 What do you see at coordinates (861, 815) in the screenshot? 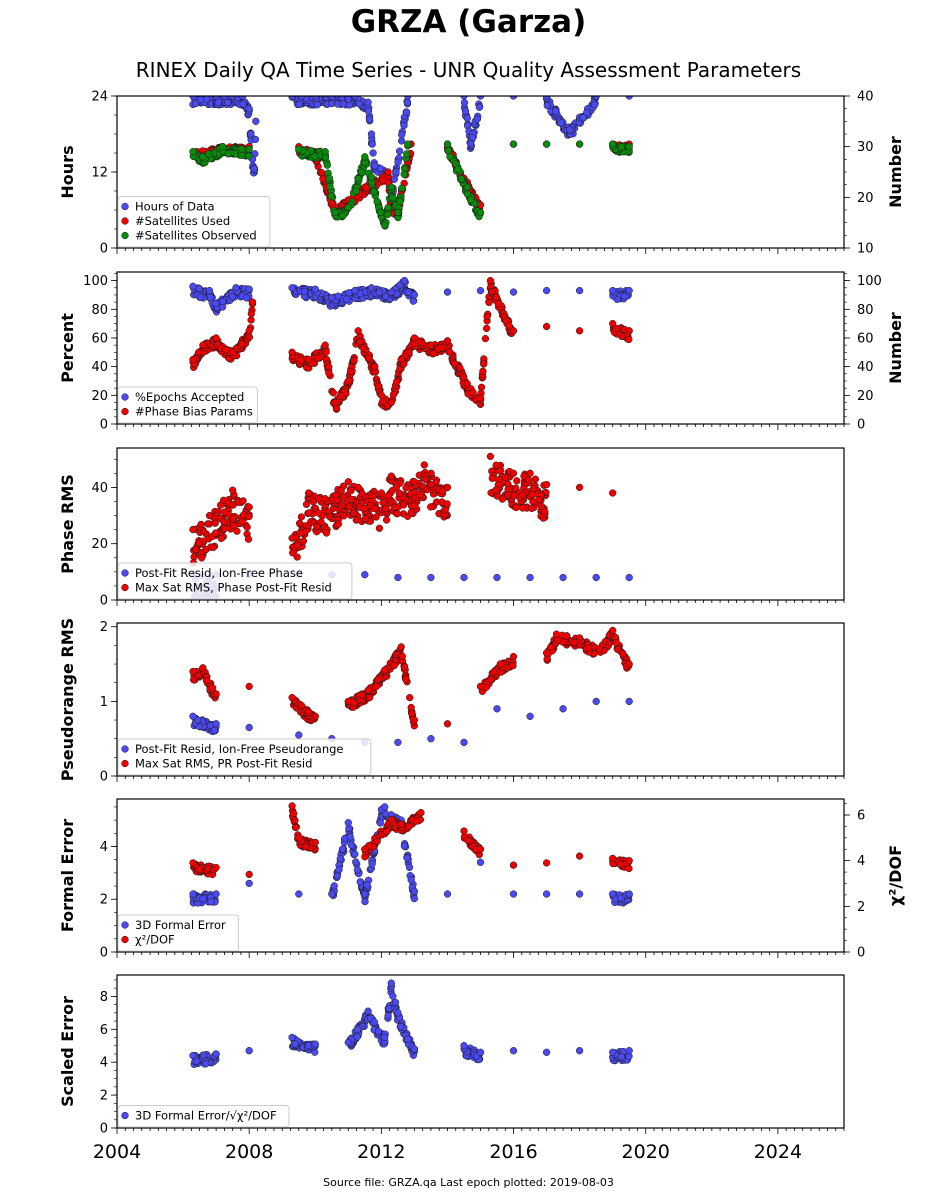
I see `y-right-tick-label: 6` at bounding box center [861, 815].